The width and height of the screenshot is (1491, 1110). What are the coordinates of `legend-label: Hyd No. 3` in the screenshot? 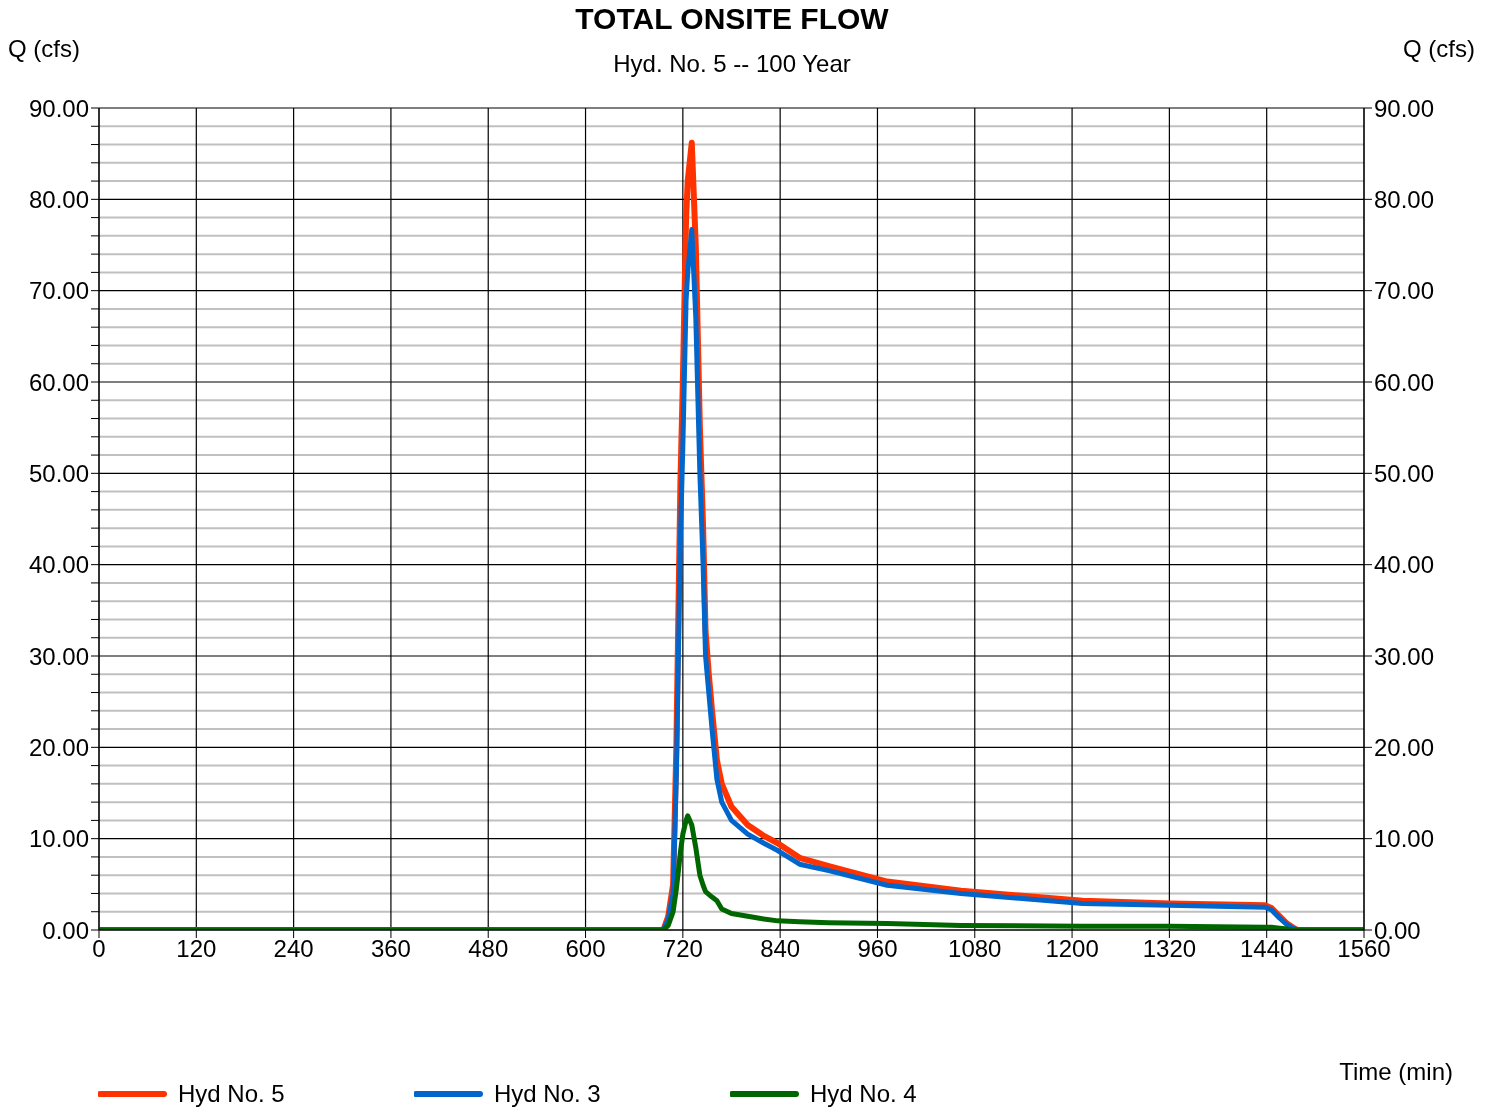 It's located at (547, 1094).